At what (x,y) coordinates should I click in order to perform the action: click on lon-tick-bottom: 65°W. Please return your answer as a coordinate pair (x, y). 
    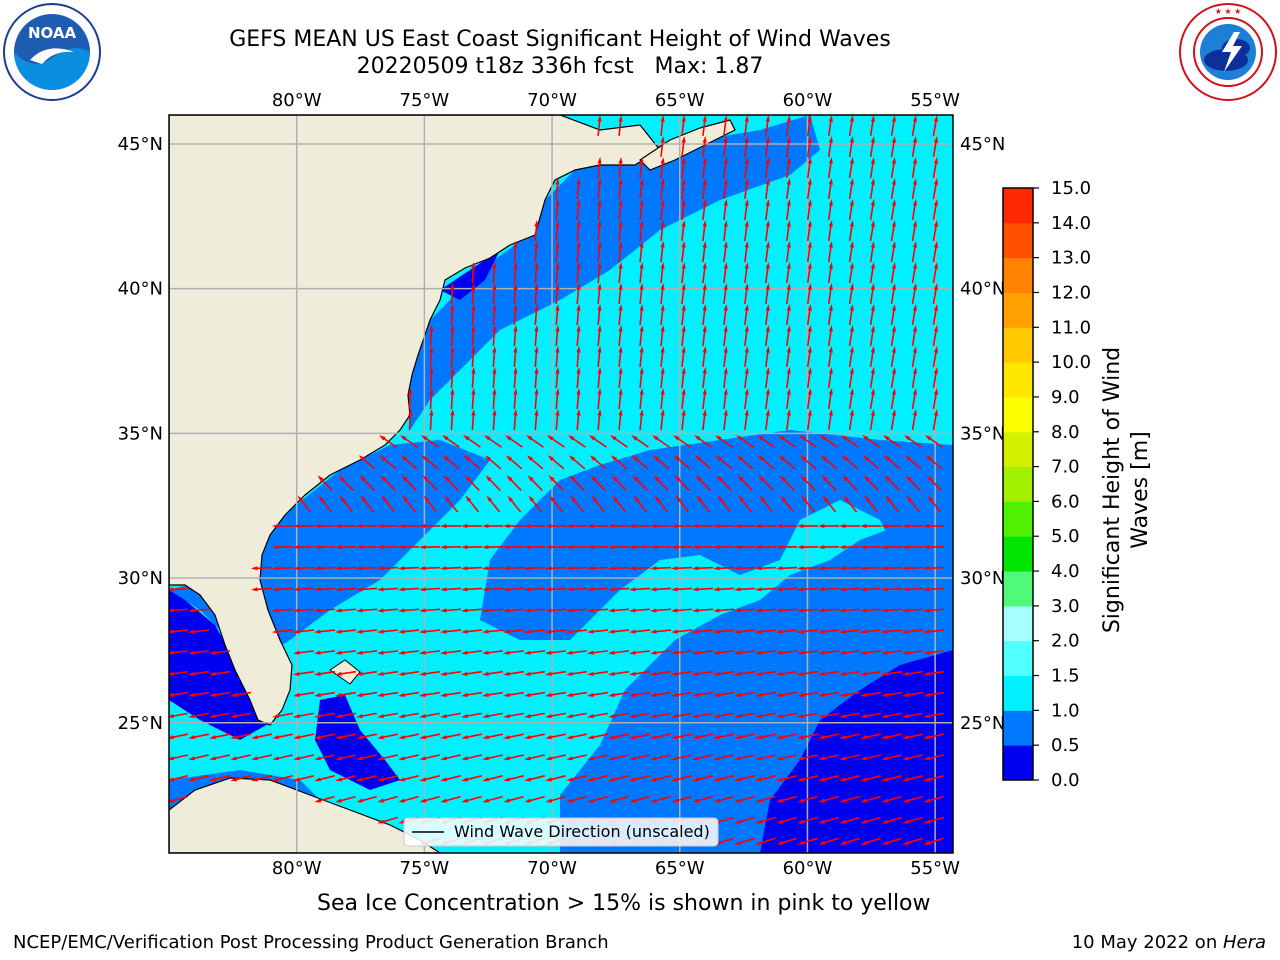
    Looking at the image, I should click on (680, 868).